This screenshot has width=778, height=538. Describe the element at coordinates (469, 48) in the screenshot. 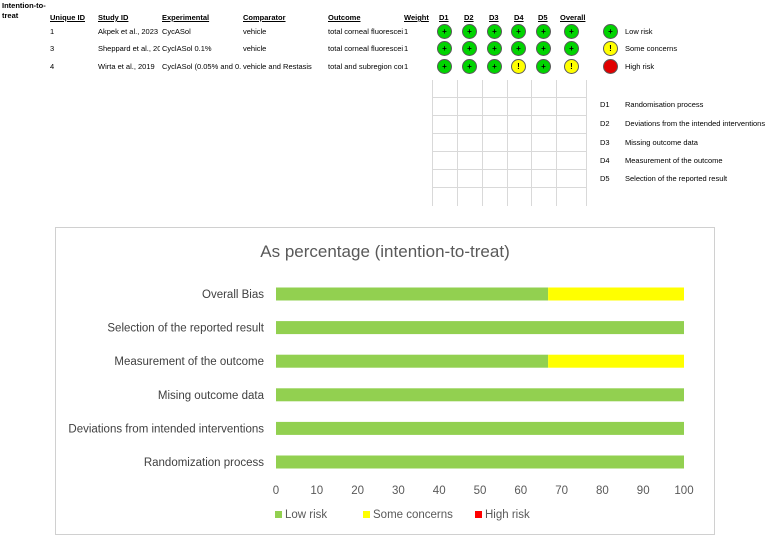

I see `row2-d2-judgement: +` at that location.